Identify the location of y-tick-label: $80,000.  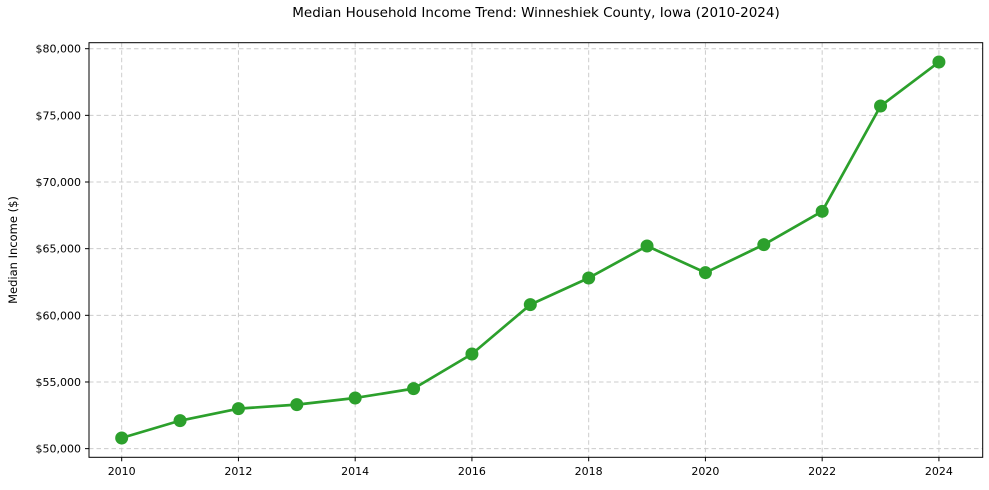
(59, 49).